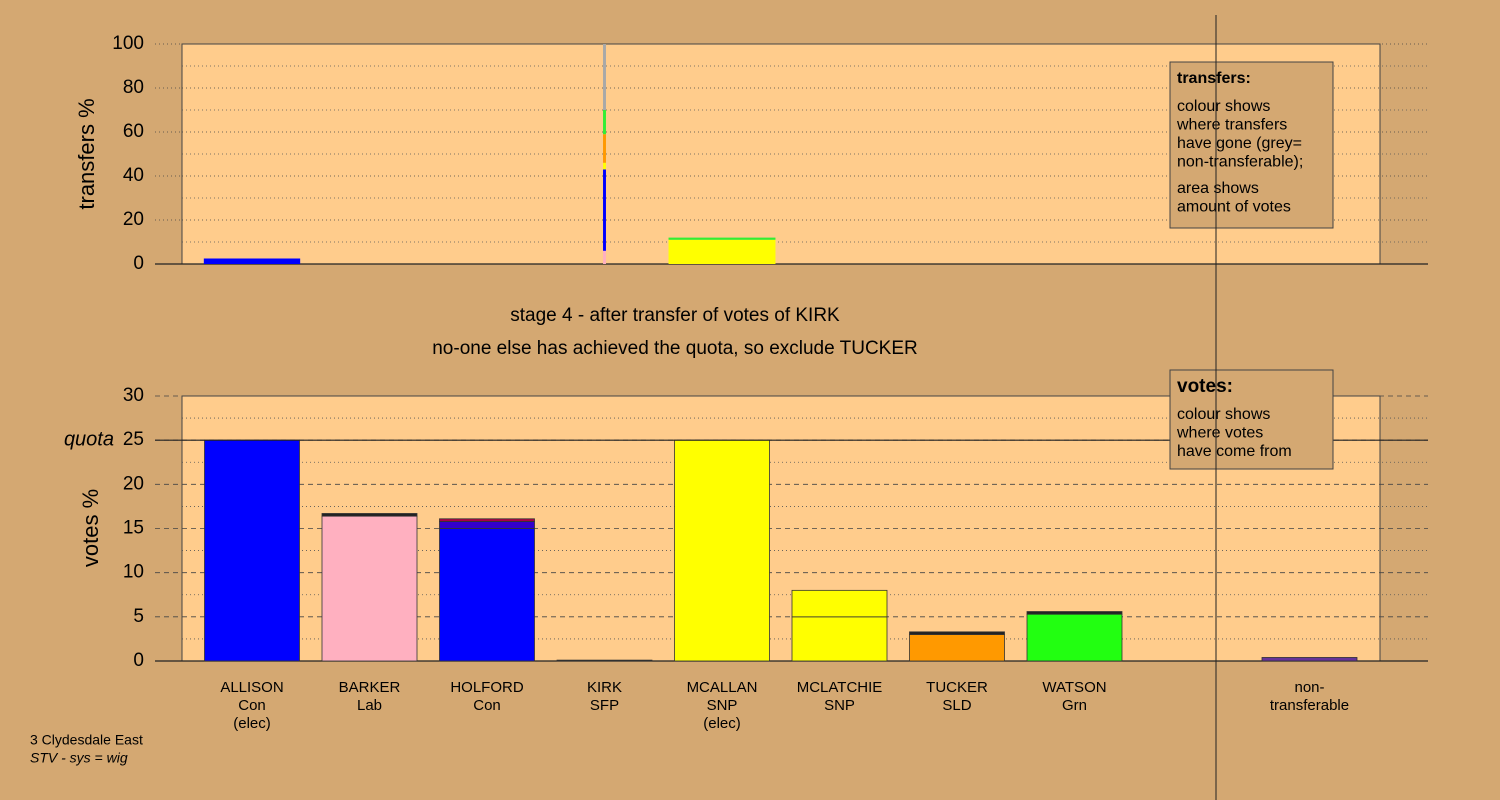  I want to click on y-tick-label: 30, so click(133, 395).